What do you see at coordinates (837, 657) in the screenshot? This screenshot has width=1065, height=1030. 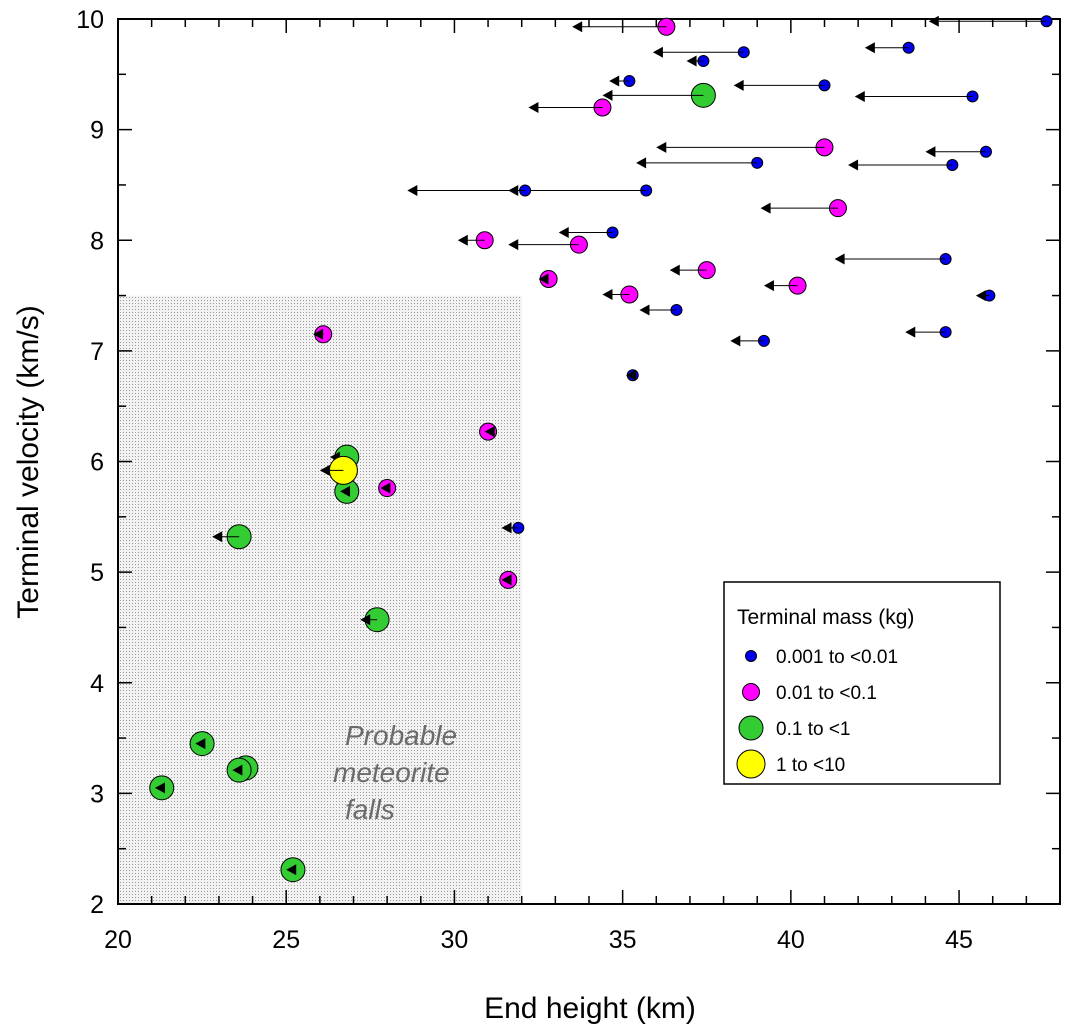 I see `legend-label: 0.001 to <0.01` at bounding box center [837, 657].